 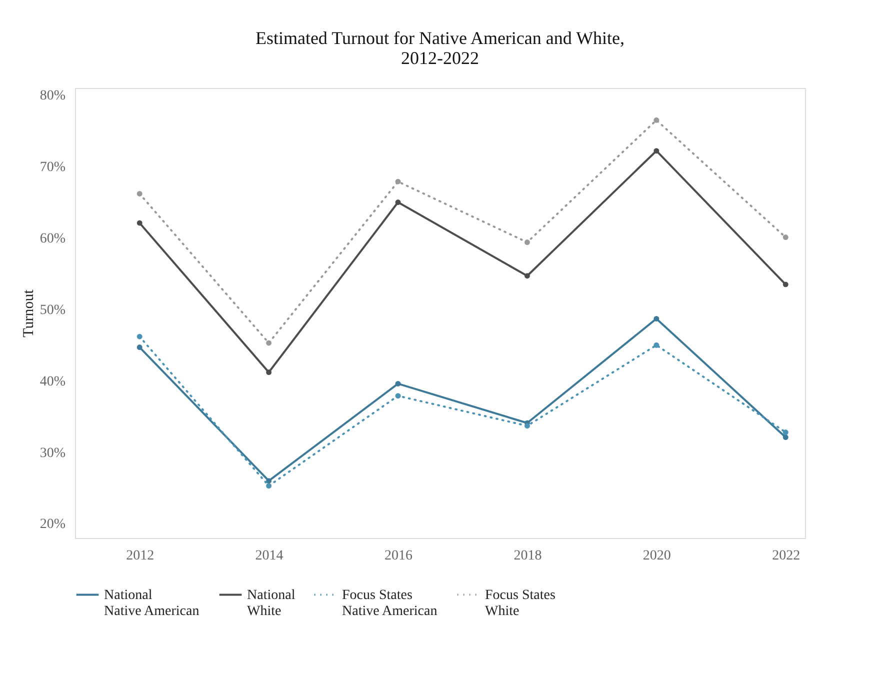 I want to click on x-tick-label: 2012, so click(x=140, y=556).